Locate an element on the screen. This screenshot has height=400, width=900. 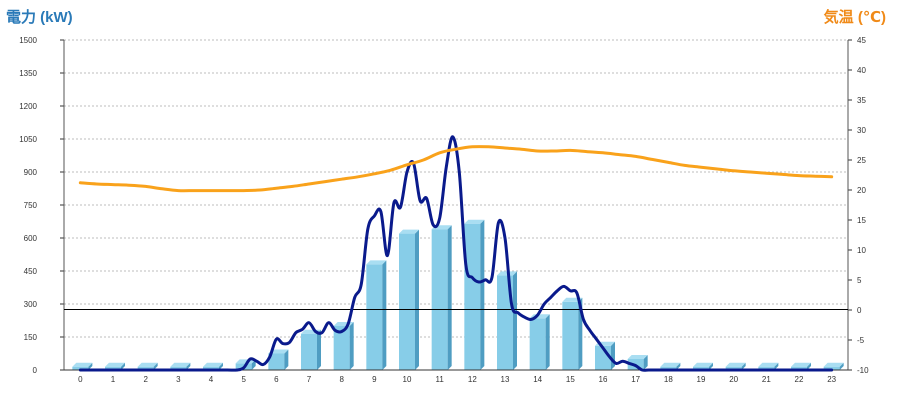
x-tick-label: 4 is located at coordinates (211, 379).